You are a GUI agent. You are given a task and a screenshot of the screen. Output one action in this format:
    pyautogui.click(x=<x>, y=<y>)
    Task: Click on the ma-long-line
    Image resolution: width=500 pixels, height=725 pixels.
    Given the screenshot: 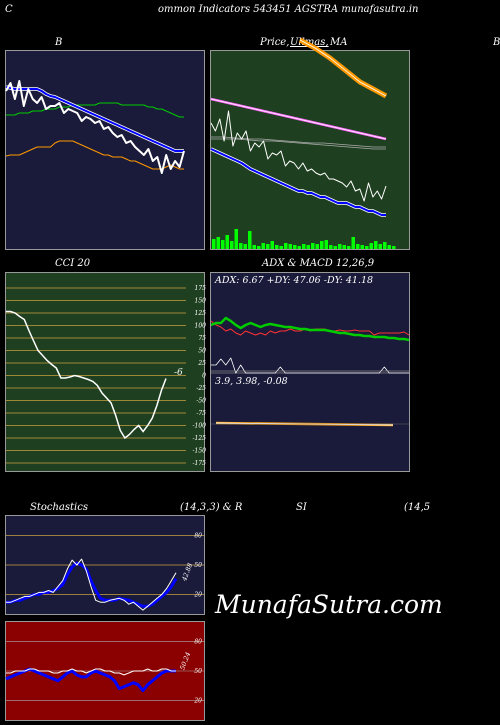 What is the action you would take?
    pyautogui.click(x=298, y=142)
    